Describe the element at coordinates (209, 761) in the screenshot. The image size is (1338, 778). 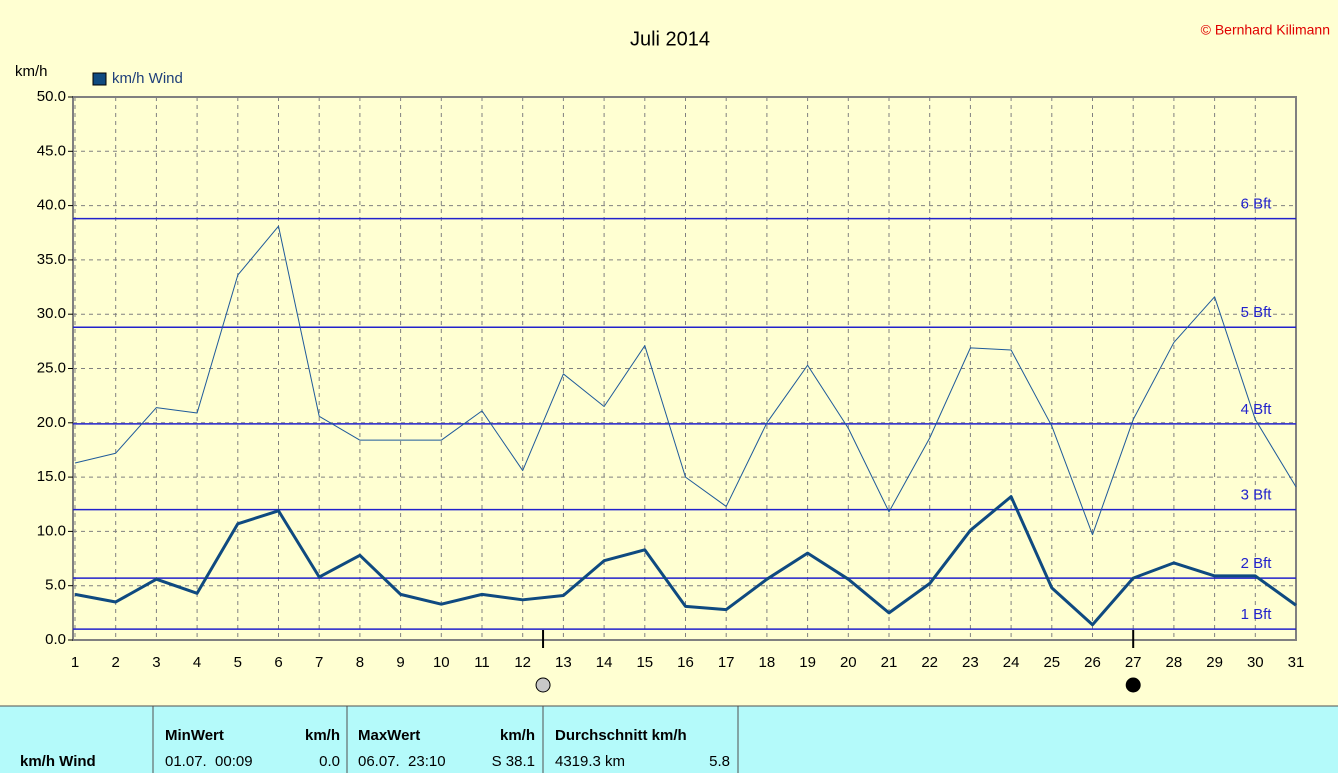
I see `table-cell: 01.07. 00:09` at that location.